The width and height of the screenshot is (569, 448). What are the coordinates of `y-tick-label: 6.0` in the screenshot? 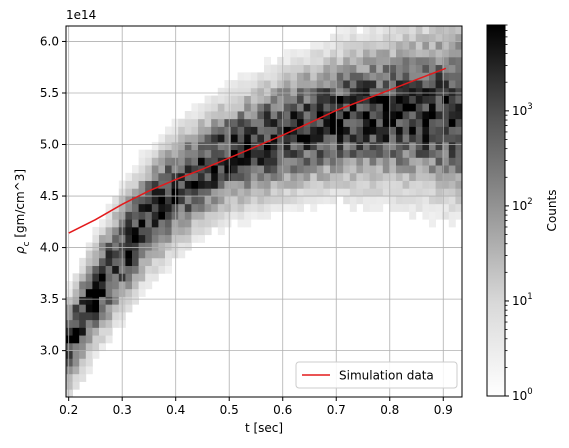 It's located at (49, 41).